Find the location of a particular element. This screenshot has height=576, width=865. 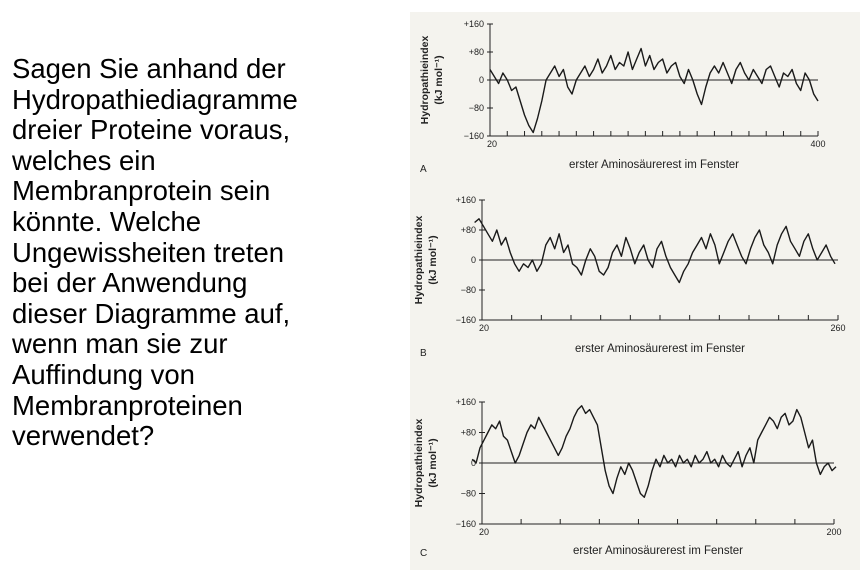

question-line: dieser Diagramme auf, is located at coordinates (151, 313).